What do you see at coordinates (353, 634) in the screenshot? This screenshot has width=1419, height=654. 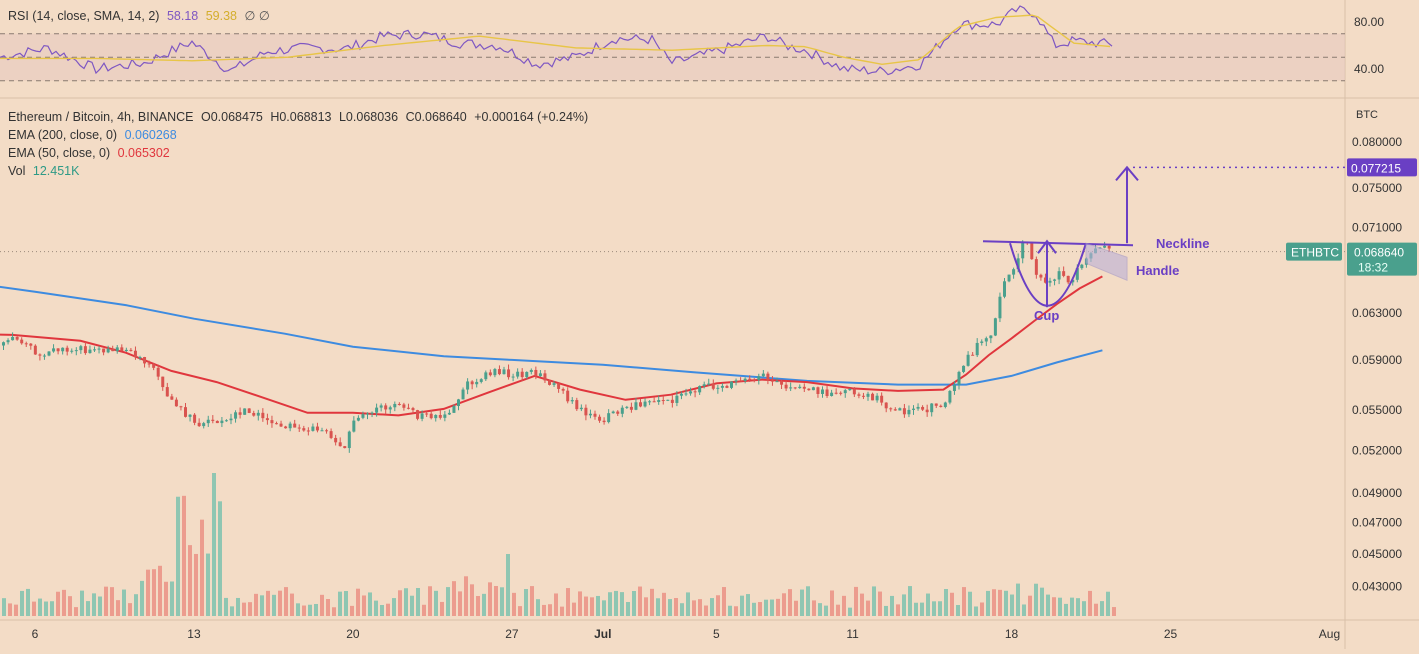 I see `time-tick-label: 20` at bounding box center [353, 634].